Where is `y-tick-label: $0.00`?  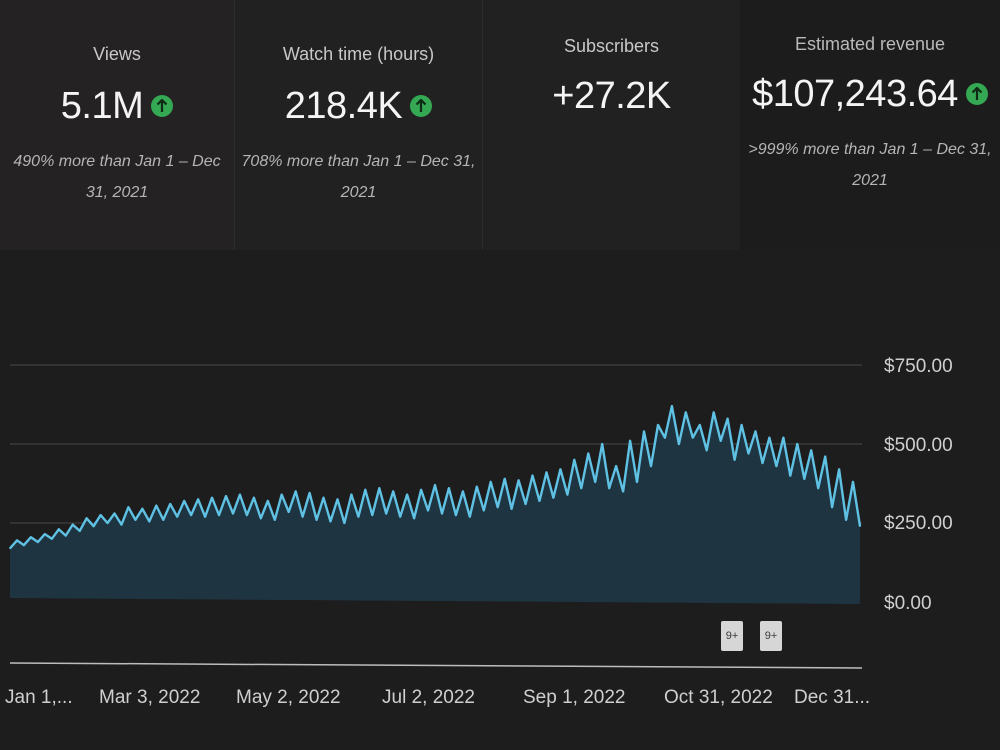
y-tick-label: $0.00 is located at coordinates (908, 603).